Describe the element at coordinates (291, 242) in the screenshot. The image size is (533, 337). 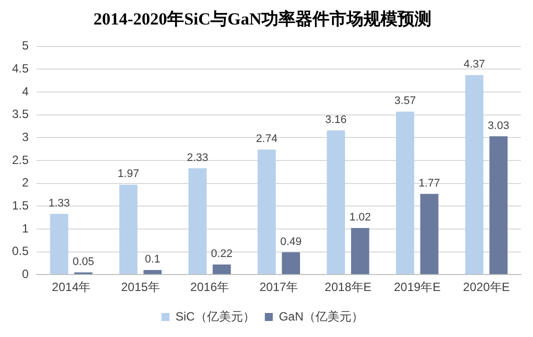
I see `data-label: 0.49` at that location.